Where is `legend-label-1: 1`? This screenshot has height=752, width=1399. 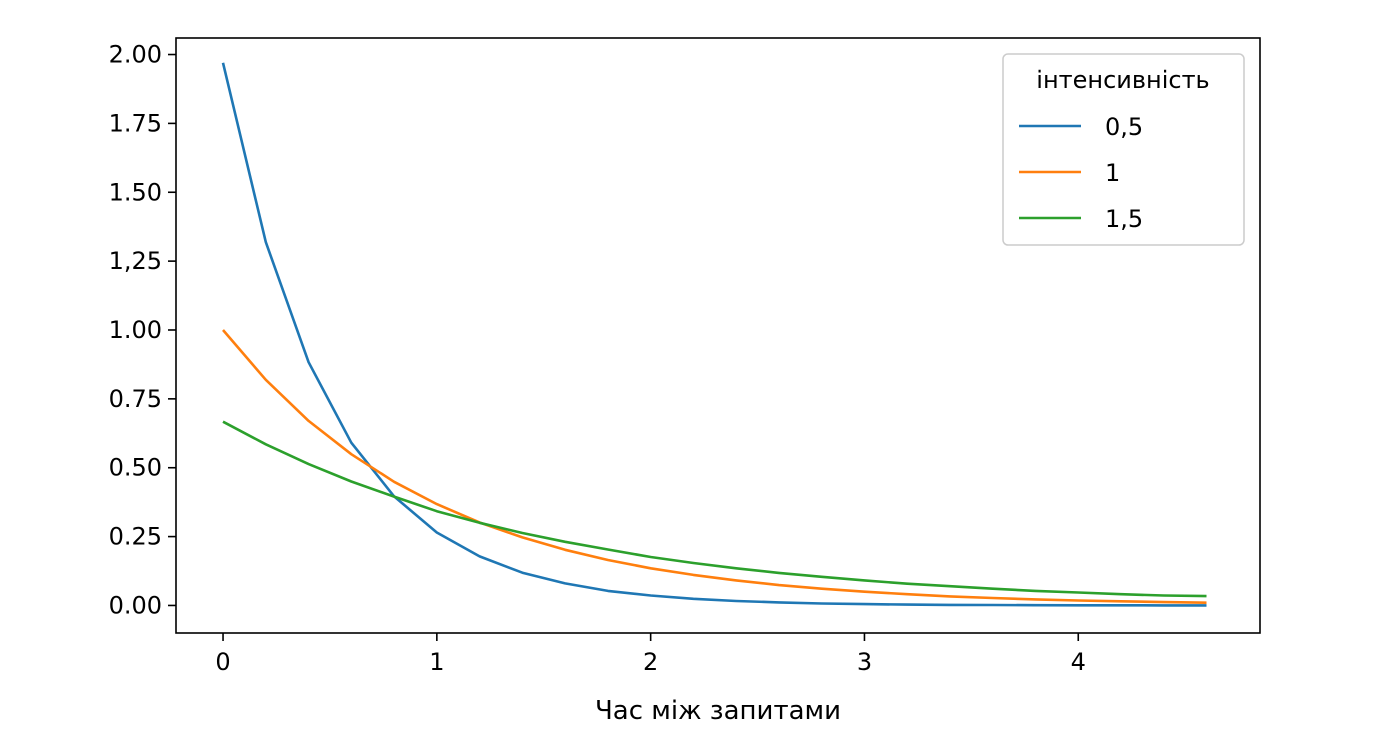 legend-label-1: 1 is located at coordinates (1112, 173).